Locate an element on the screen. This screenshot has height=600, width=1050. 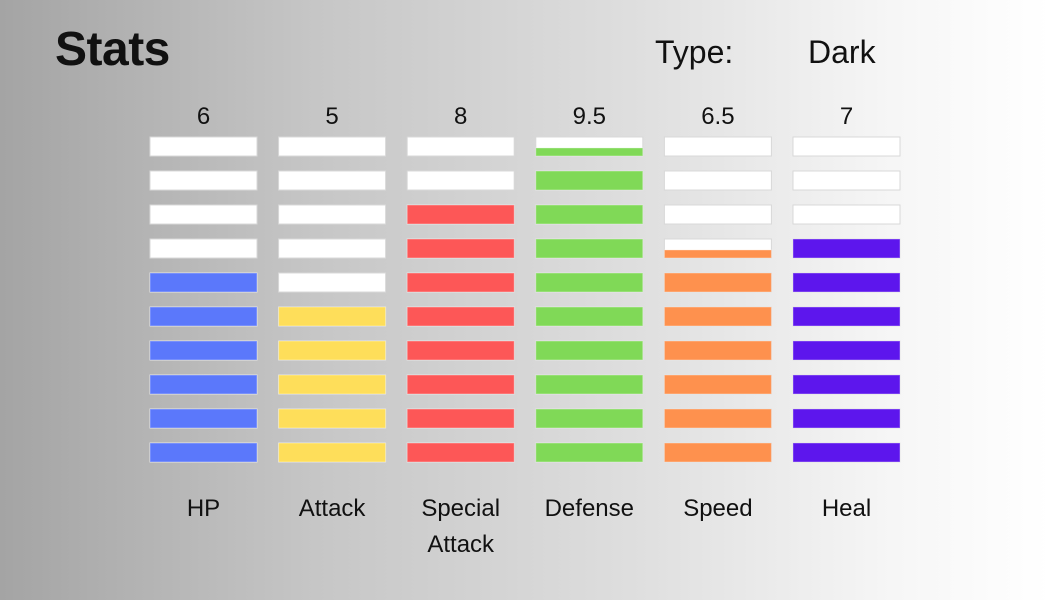
category-label: Defense is located at coordinates (589, 508).